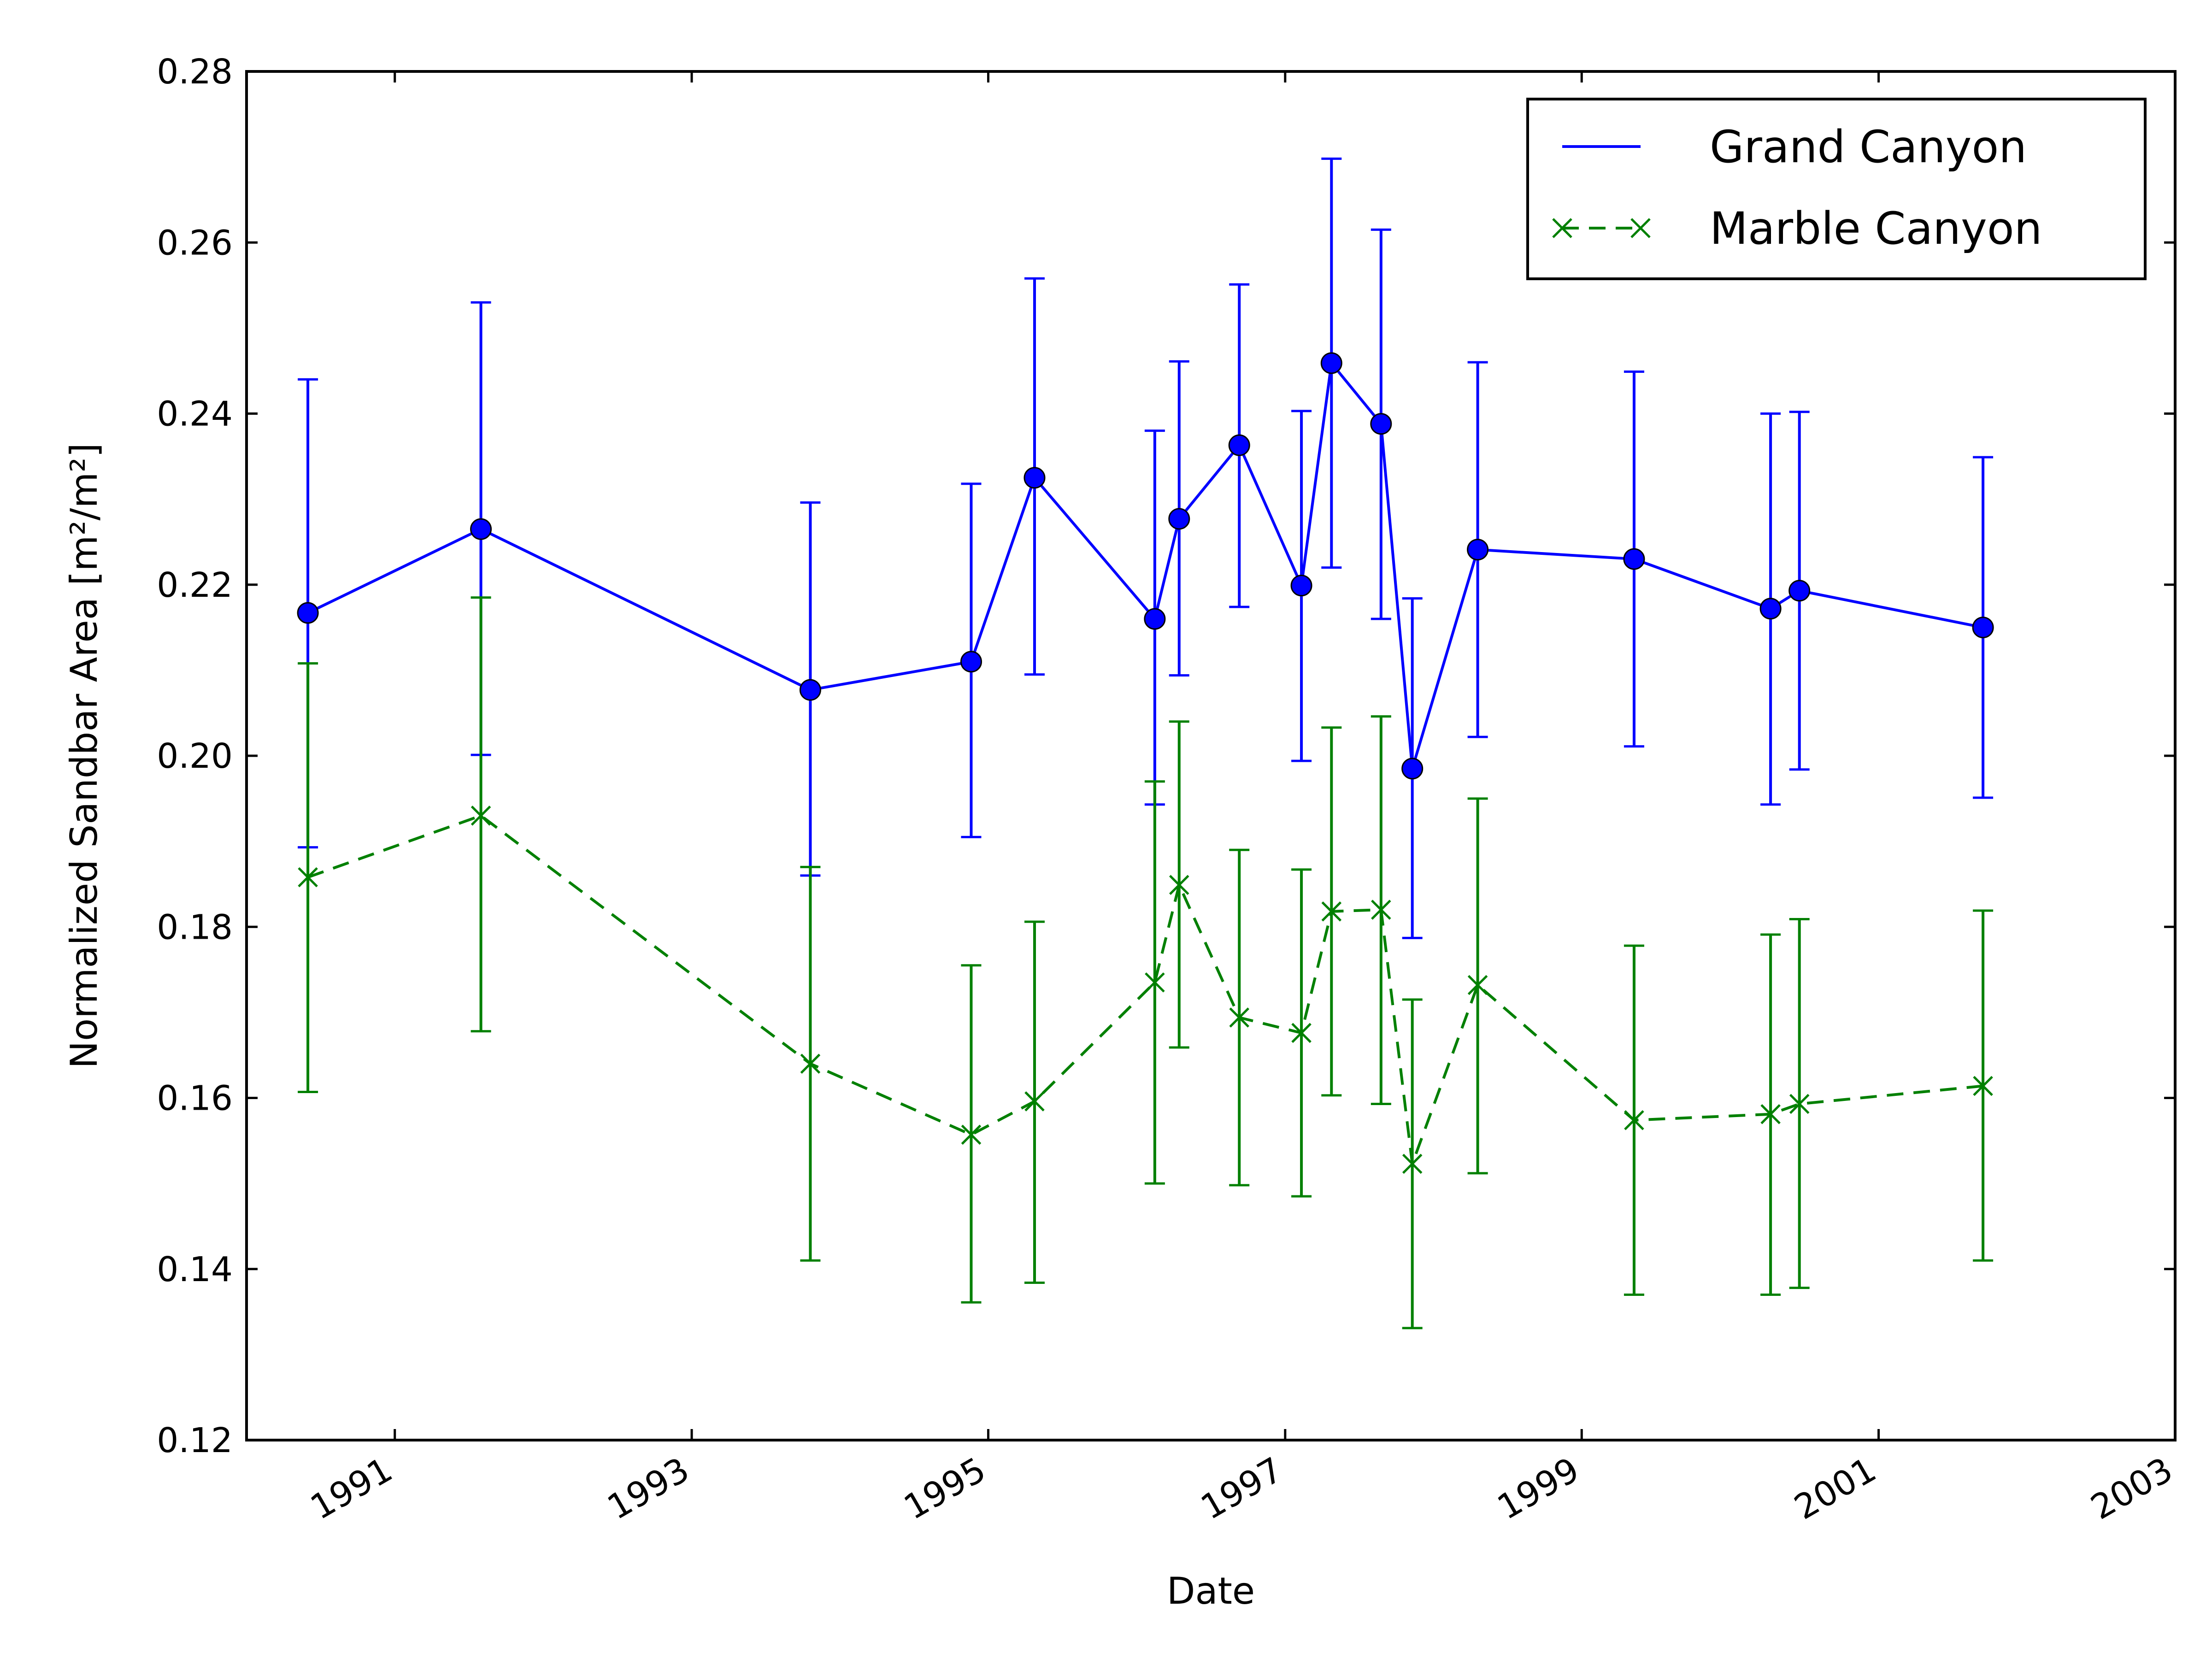  I want to click on legend: Grand Canyon Marble Canyon, so click(1836, 189).